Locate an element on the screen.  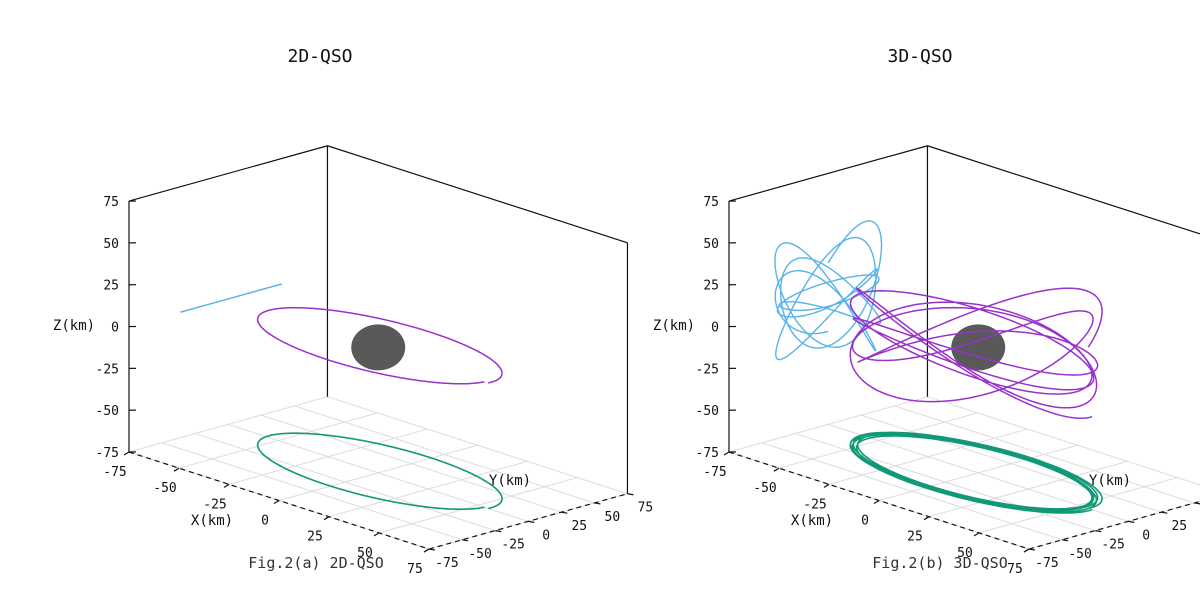
figure-caption: Fig.2(b) 3D-QSO is located at coordinates (939, 563).